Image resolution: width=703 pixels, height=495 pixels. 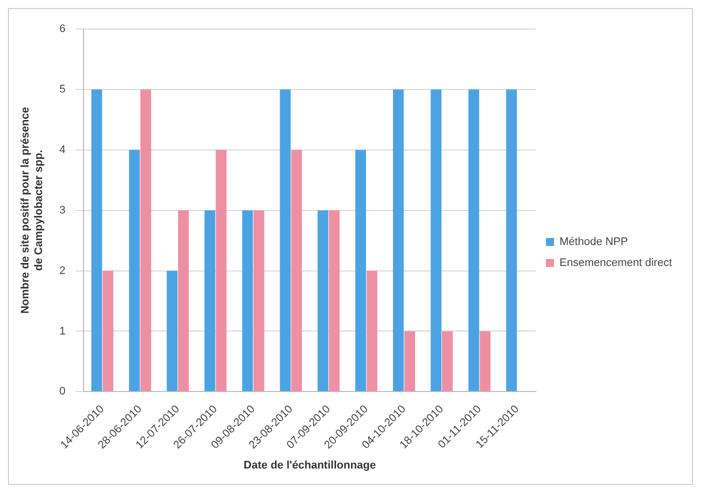 I want to click on y-tick-label: 1, so click(x=62, y=331).